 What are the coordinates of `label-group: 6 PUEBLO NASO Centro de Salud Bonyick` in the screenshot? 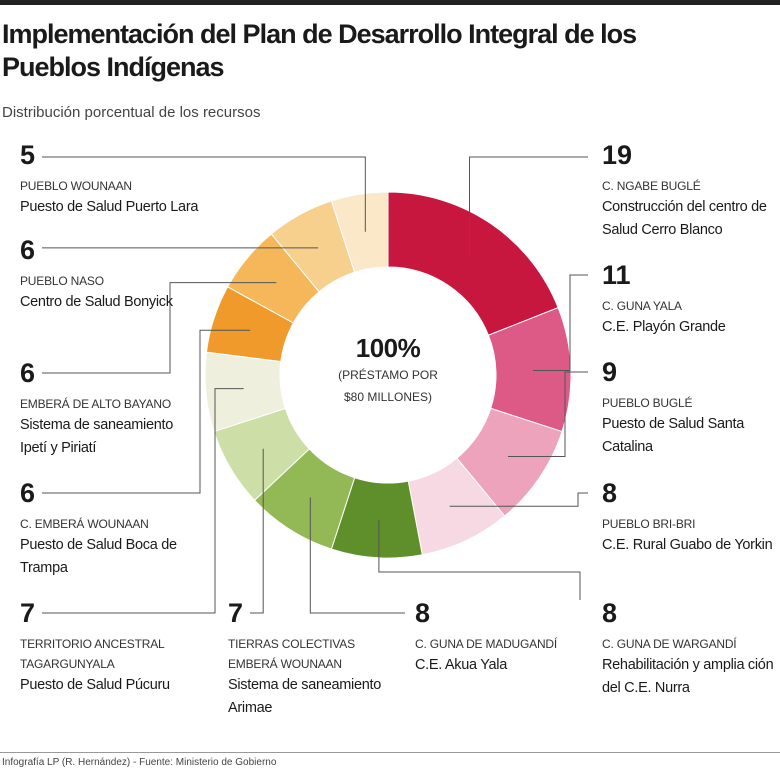 It's located at (100, 274).